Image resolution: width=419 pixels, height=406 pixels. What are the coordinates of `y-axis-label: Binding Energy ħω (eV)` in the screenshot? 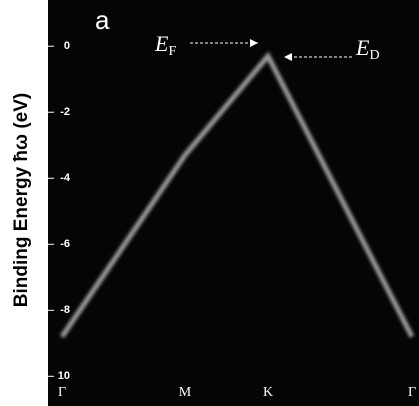 It's located at (21, 200).